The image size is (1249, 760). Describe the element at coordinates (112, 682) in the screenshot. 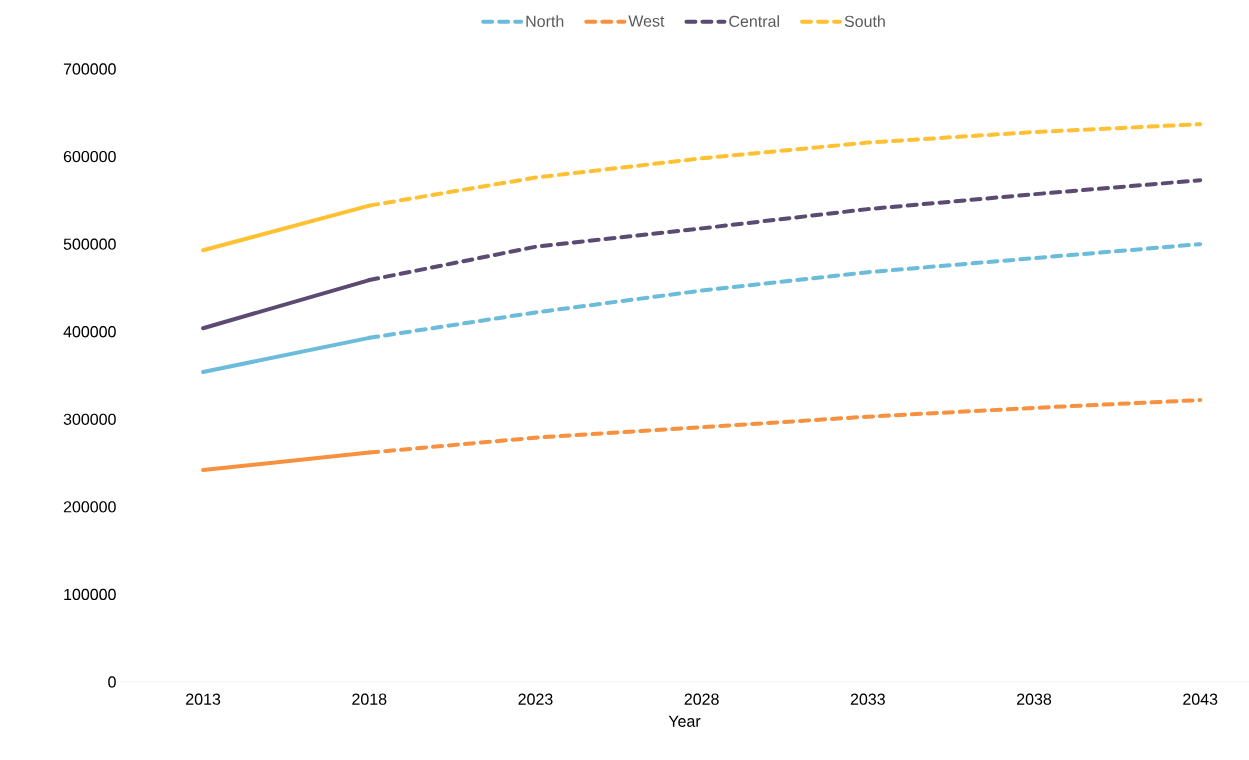

I see `y-tick-label: 0` at that location.